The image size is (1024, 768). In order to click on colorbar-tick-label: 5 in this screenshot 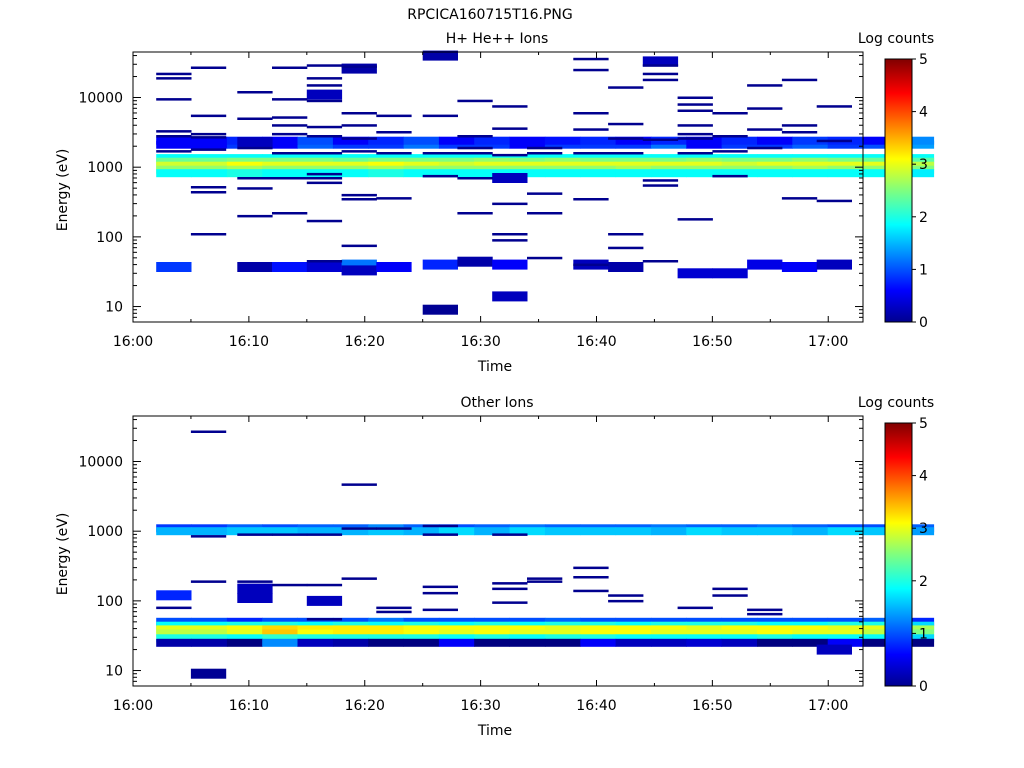, I will do `click(923, 424)`.